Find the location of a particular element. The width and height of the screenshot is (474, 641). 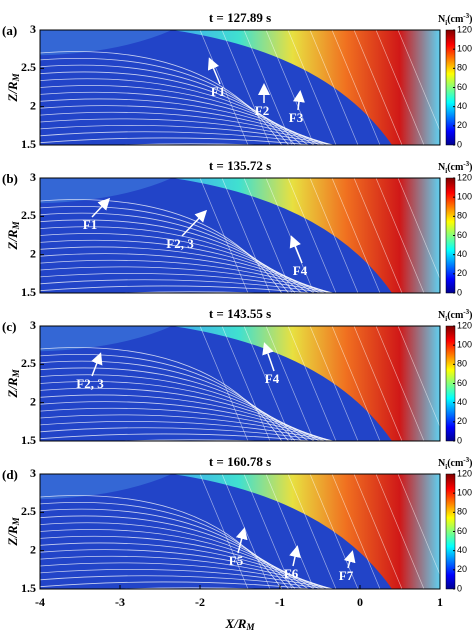

x-tick-label: -2 is located at coordinates (200, 602).